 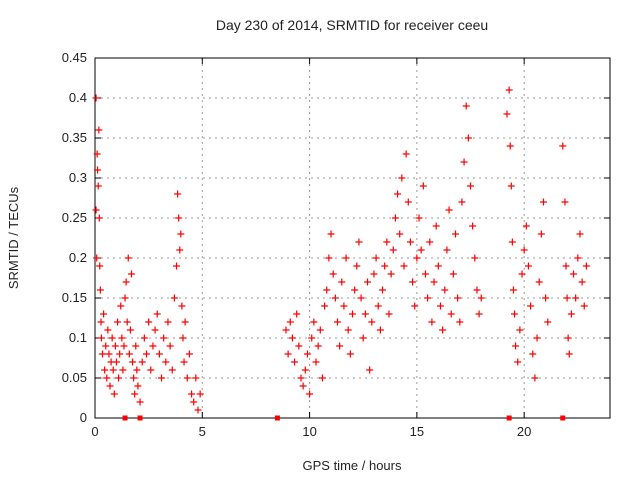 I want to click on y-tick-label: 0.45, so click(x=74, y=57).